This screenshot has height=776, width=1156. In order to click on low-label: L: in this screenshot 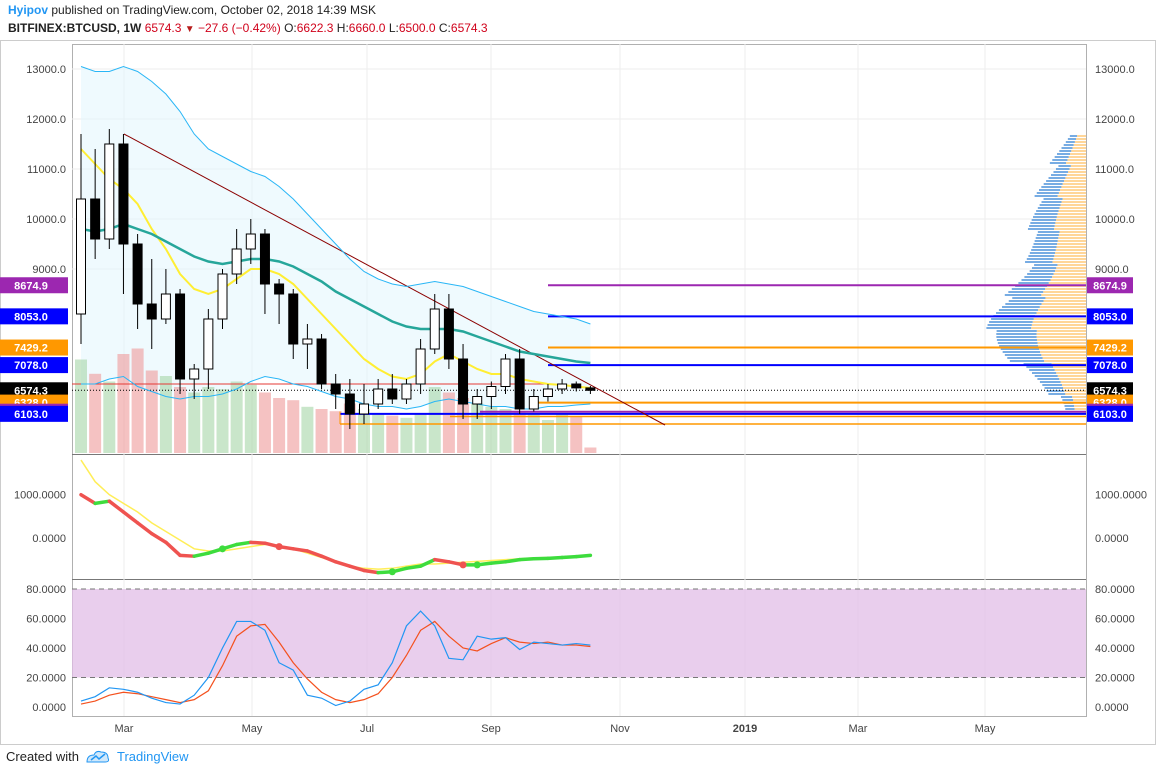, I will do `click(393, 28)`.